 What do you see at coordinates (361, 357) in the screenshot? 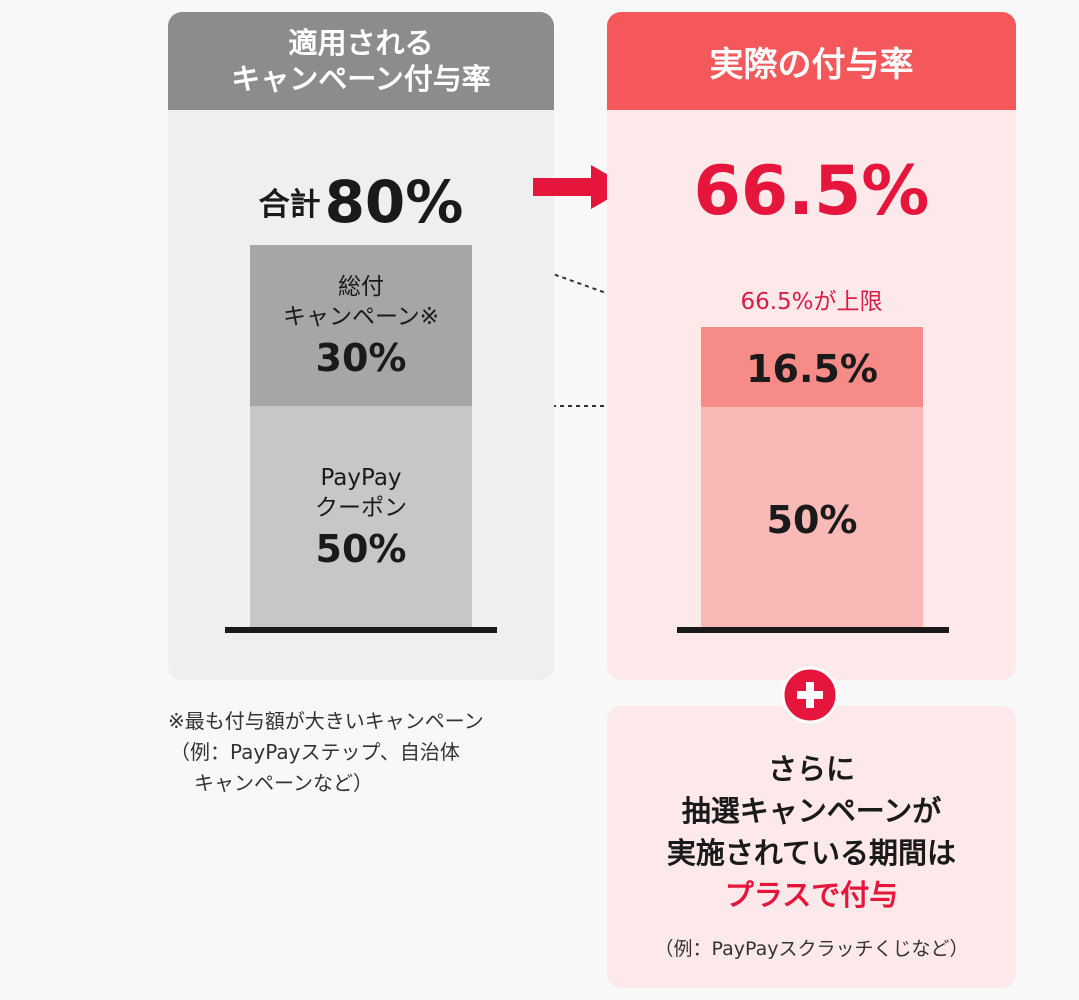
I see `campaign-bar-value: 30%` at bounding box center [361, 357].